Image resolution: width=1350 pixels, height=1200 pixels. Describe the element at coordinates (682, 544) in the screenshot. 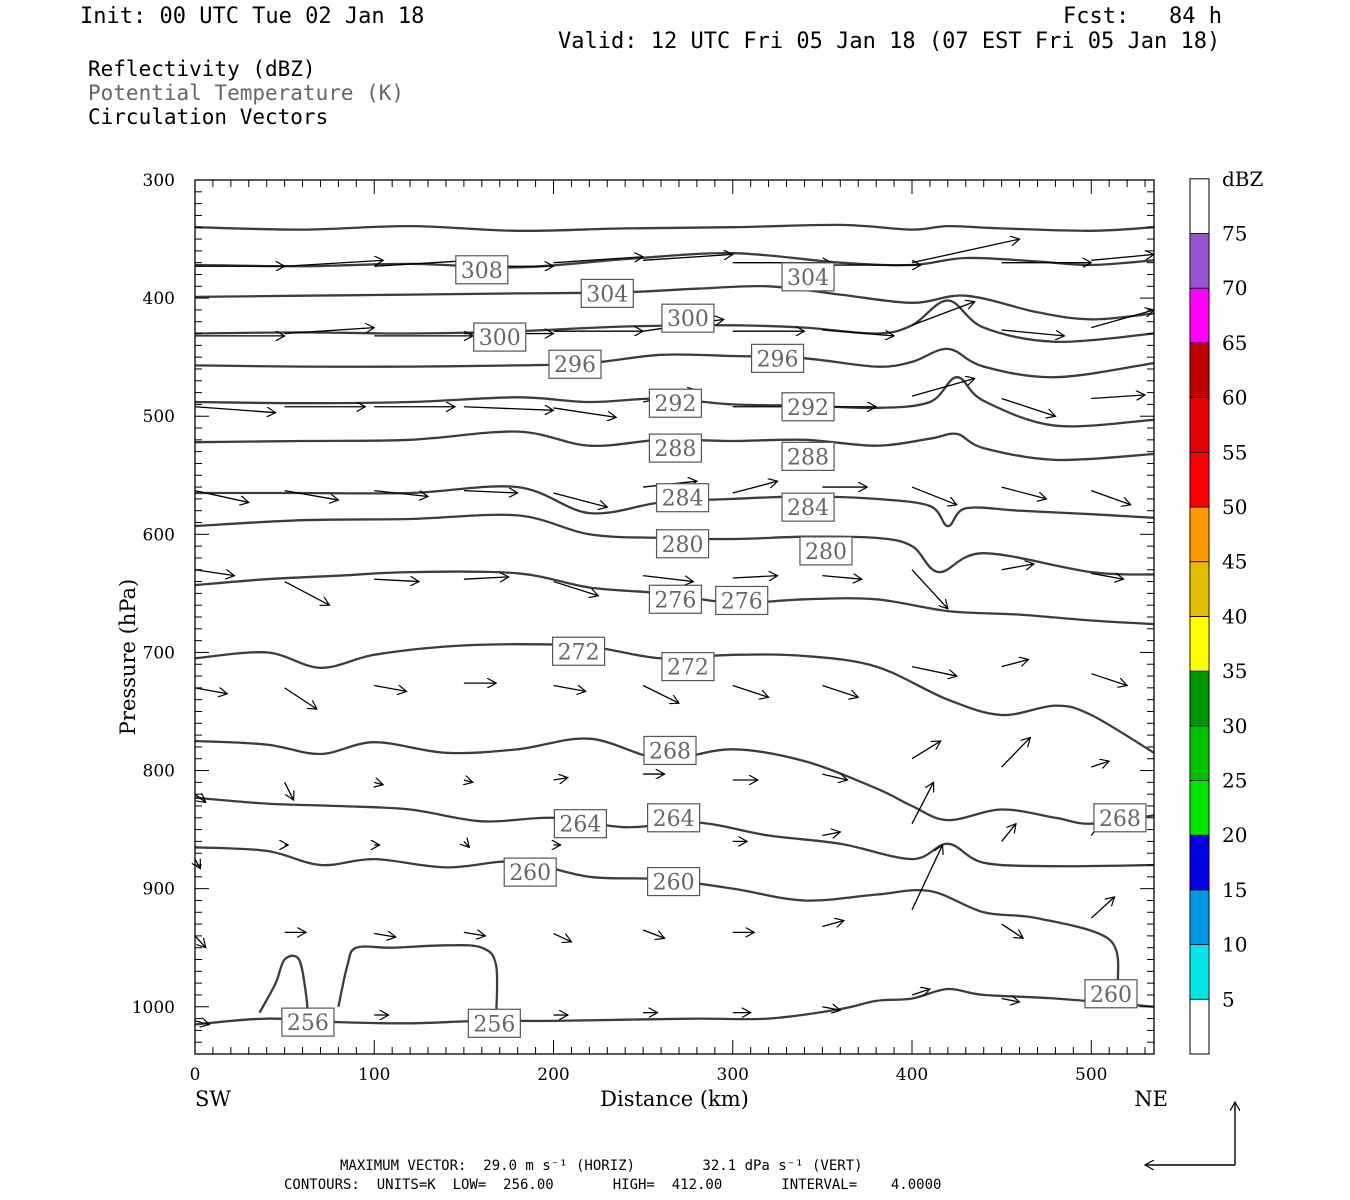

I see `contour-label-280: 280` at that location.